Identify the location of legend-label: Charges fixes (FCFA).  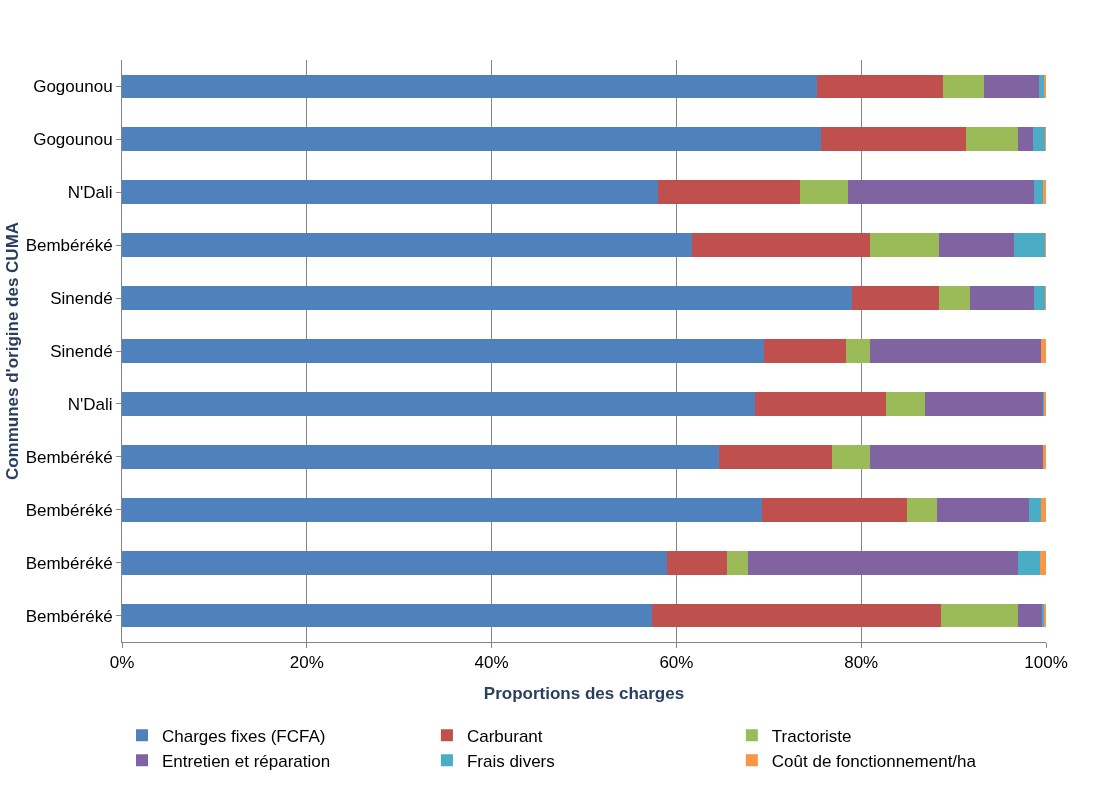
(244, 736).